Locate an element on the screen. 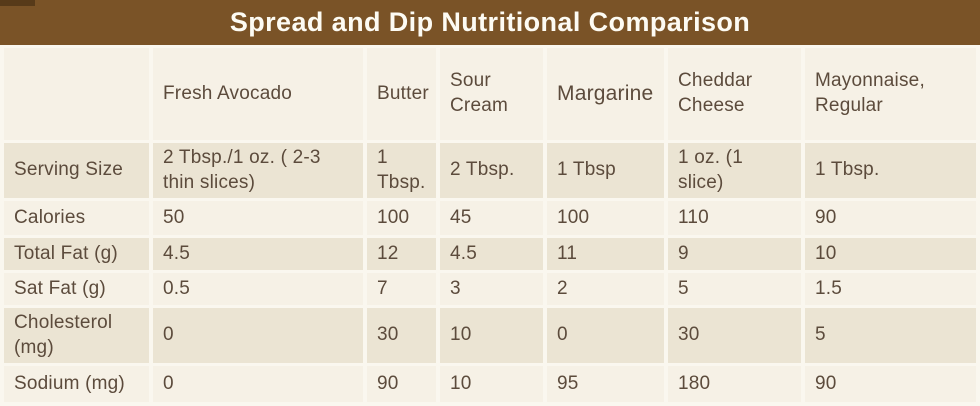 The height and width of the screenshot is (406, 980). table-cell-serving-cheddar: 1 oz. (1 slice) is located at coordinates (734, 170).